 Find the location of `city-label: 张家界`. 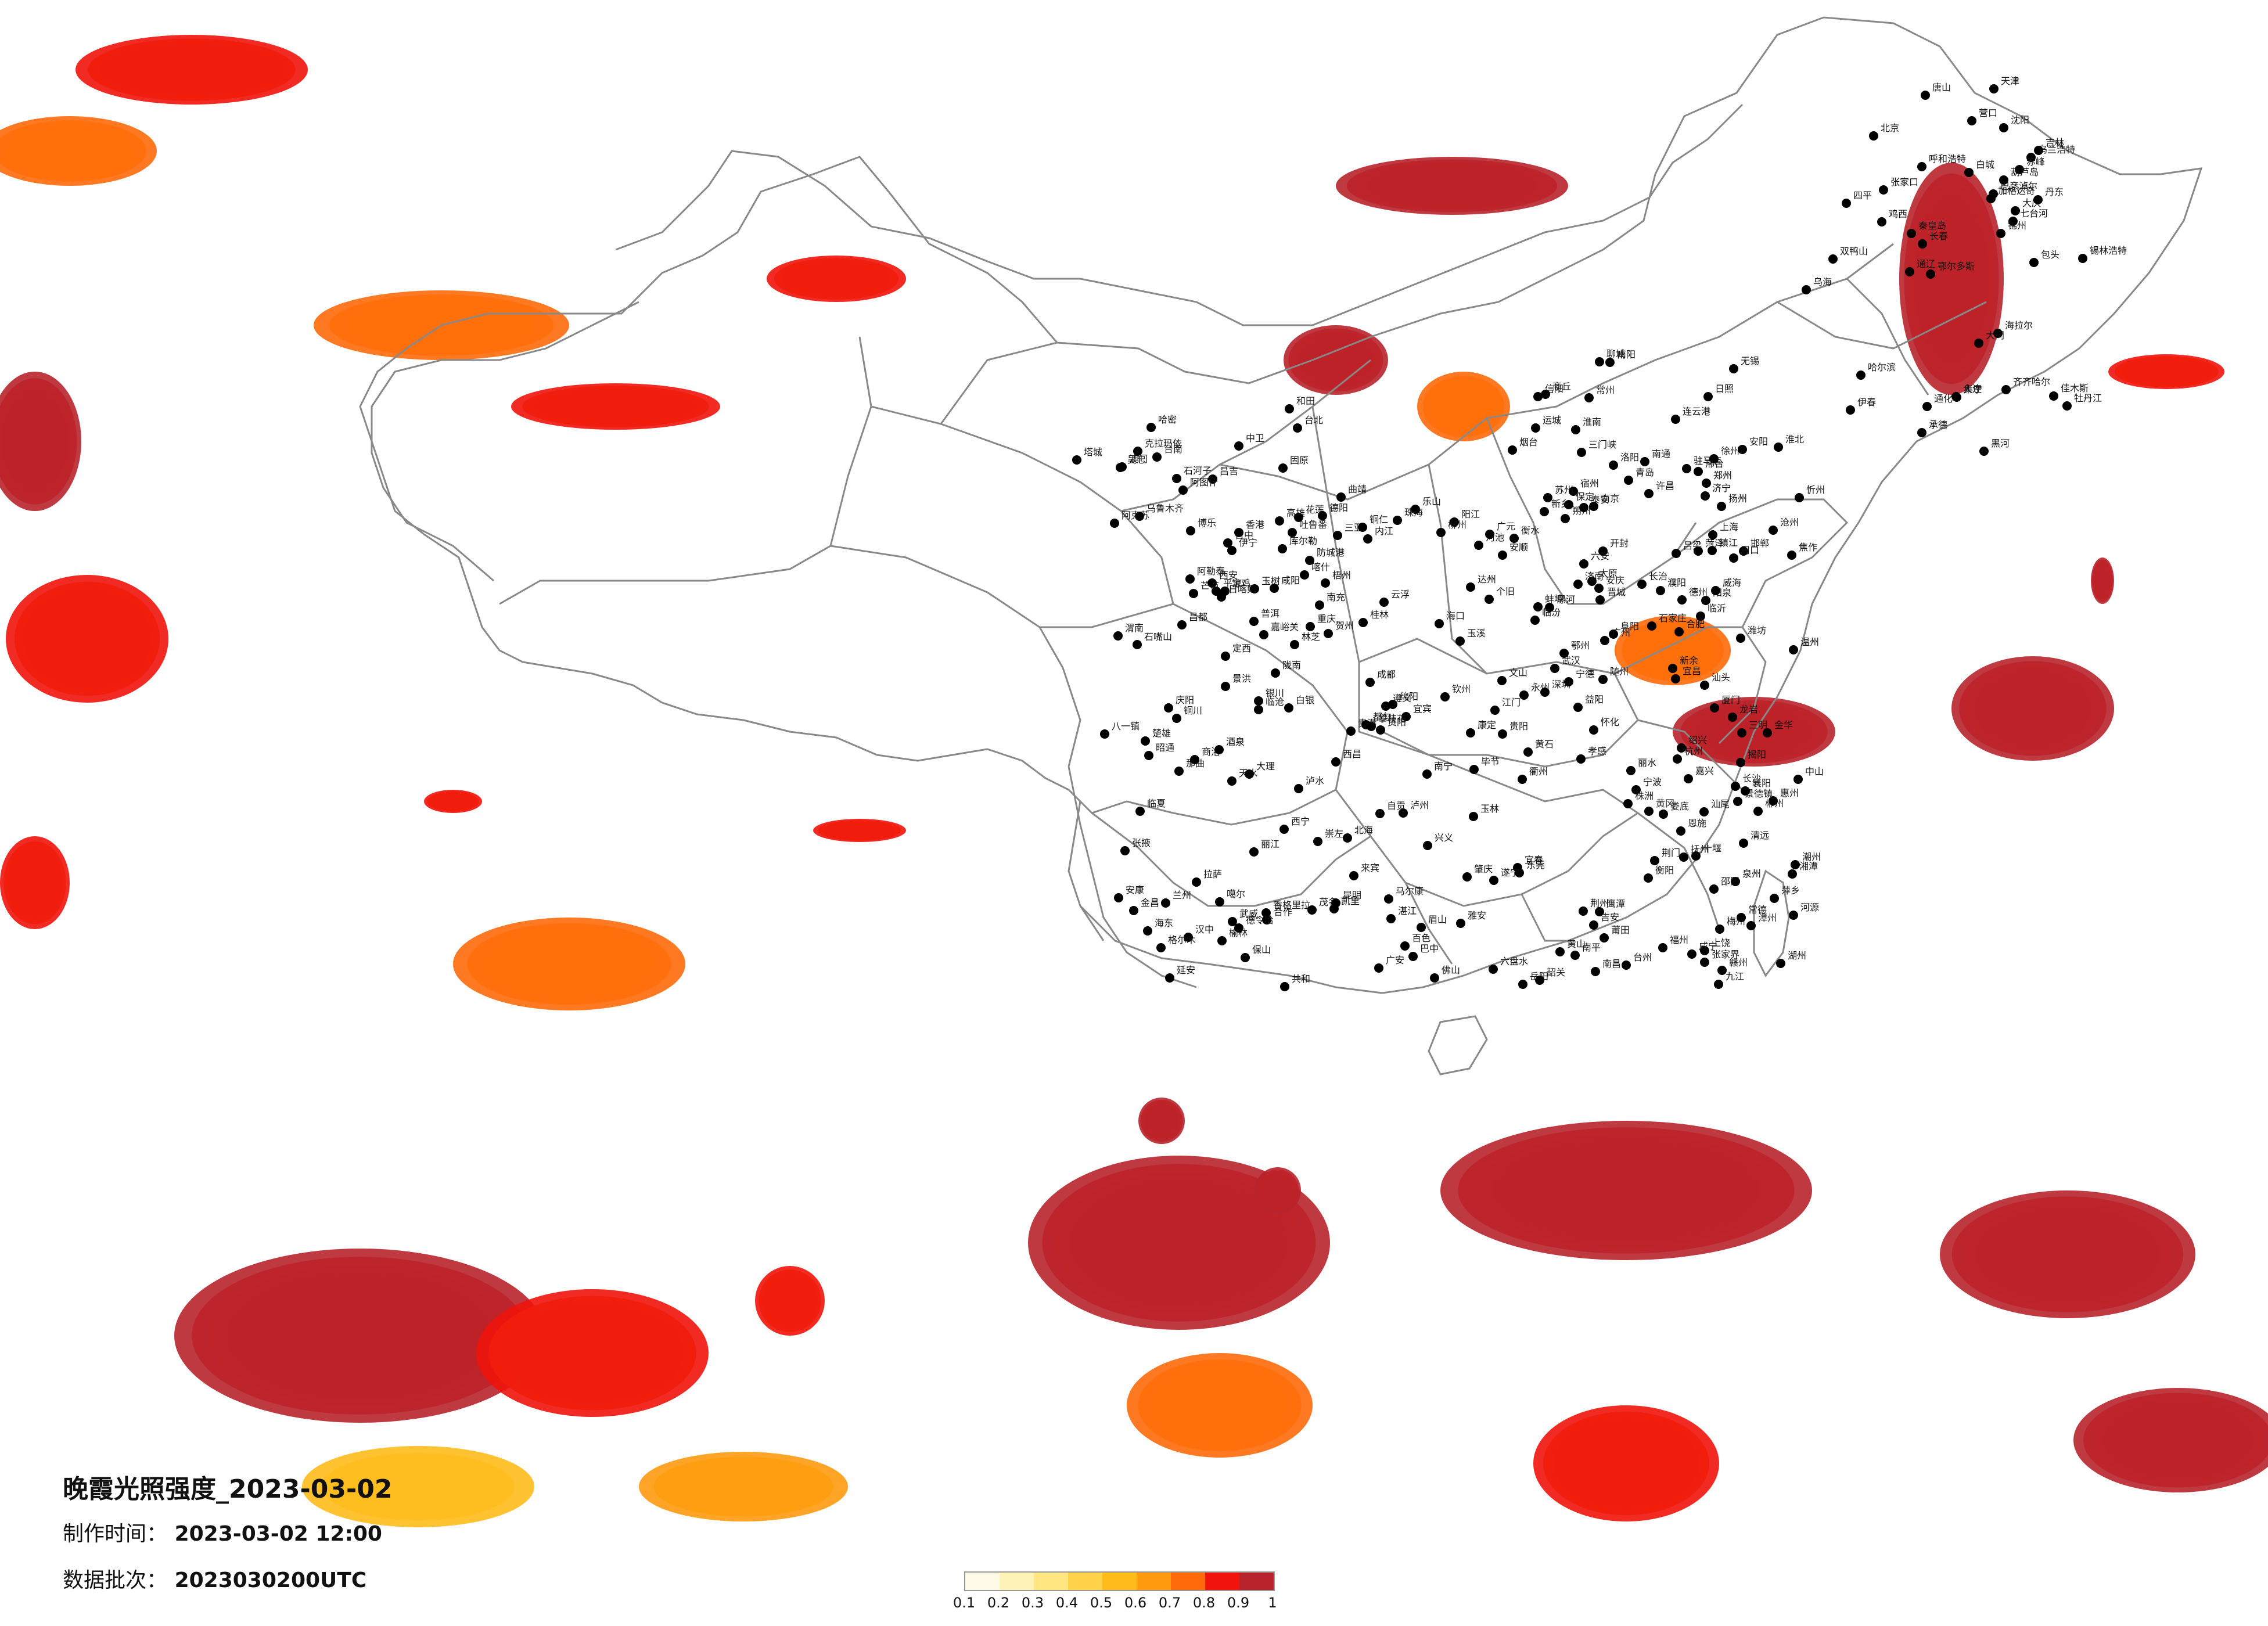

city-label: 张家界 is located at coordinates (1725, 954).